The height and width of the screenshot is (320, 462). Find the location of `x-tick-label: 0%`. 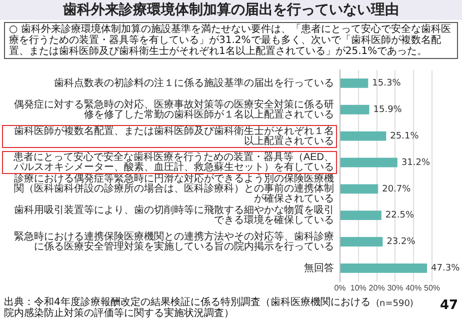

x-tick-label: 0% is located at coordinates (340, 287).